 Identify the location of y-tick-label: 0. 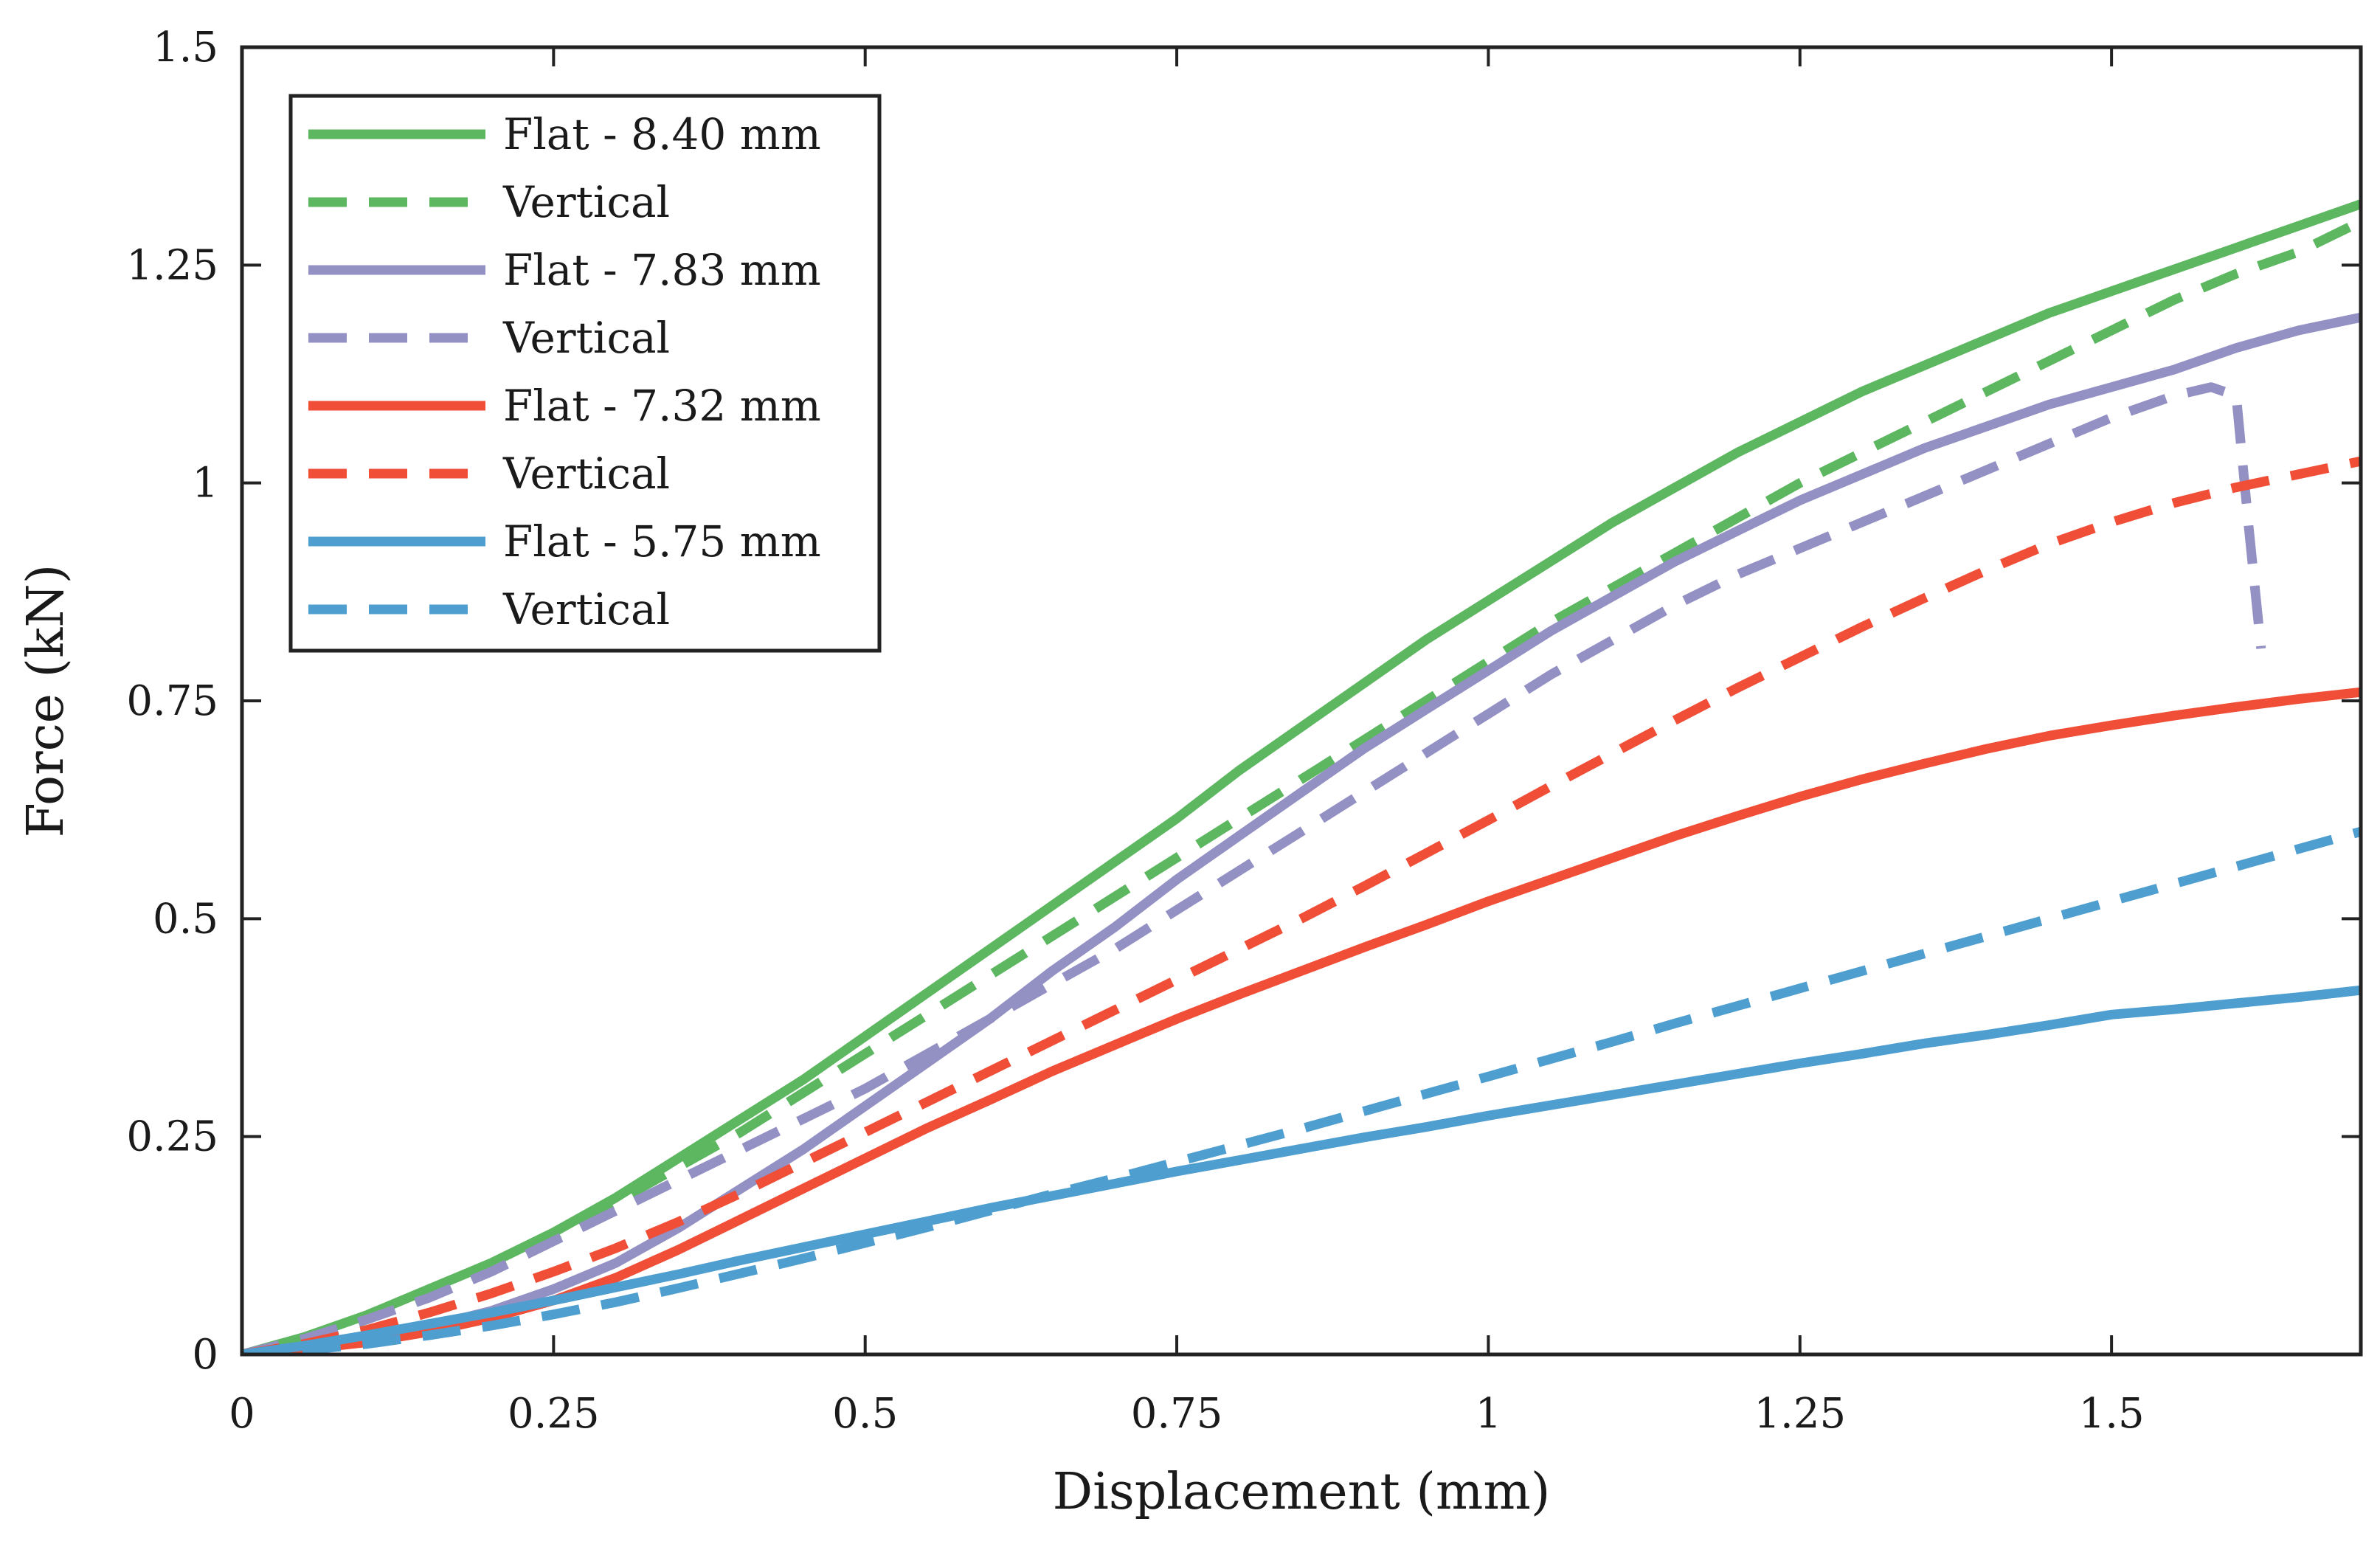
(205, 1355).